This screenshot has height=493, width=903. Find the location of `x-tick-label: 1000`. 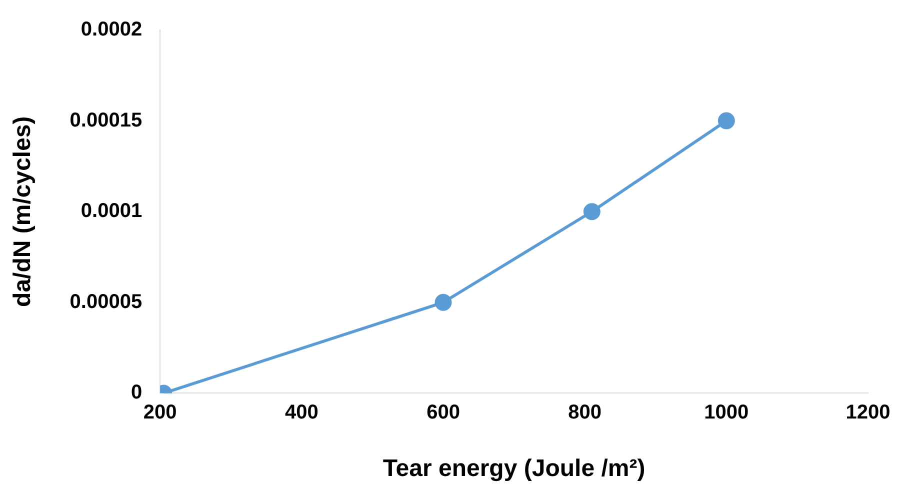

x-tick-label: 1000 is located at coordinates (726, 413).